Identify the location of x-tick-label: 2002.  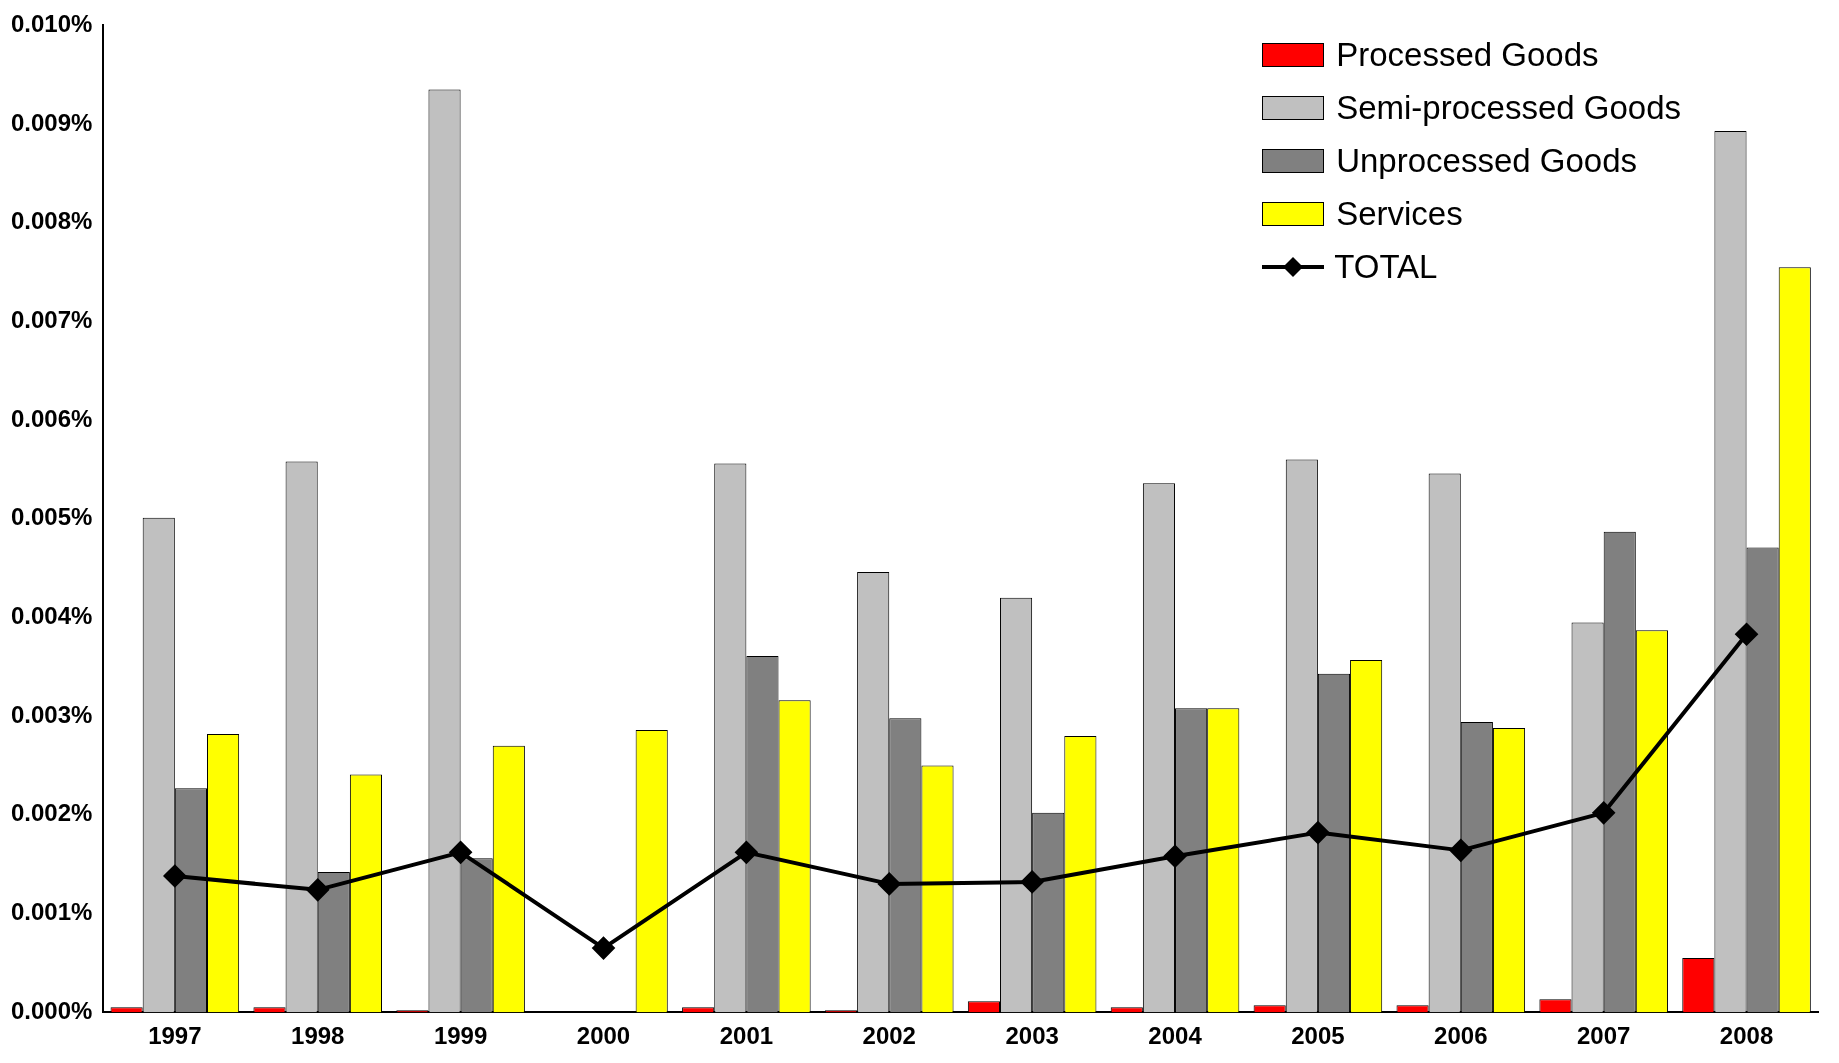
(889, 1036).